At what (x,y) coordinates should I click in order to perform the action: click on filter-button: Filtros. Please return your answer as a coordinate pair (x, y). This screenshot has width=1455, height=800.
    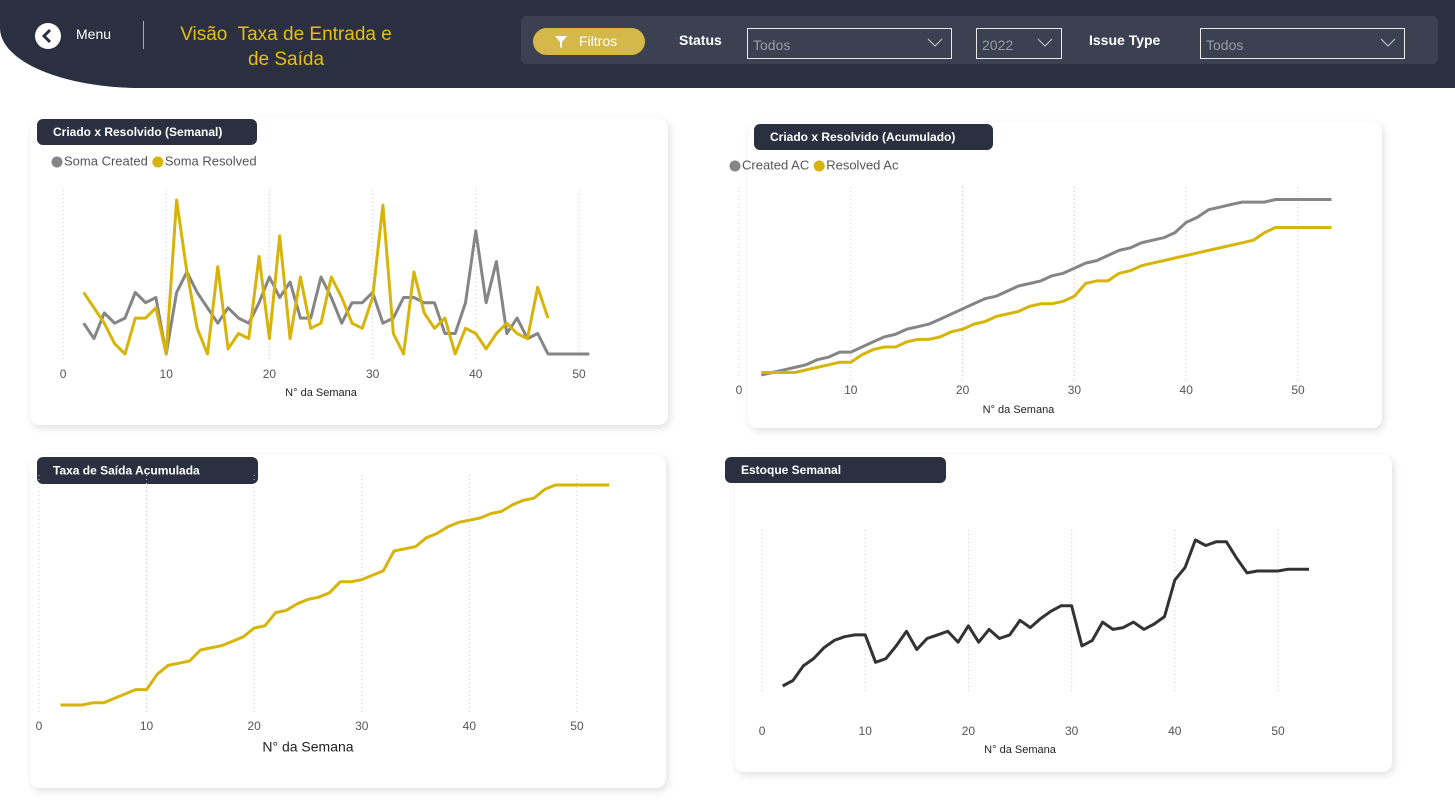
    Looking at the image, I should click on (589, 41).